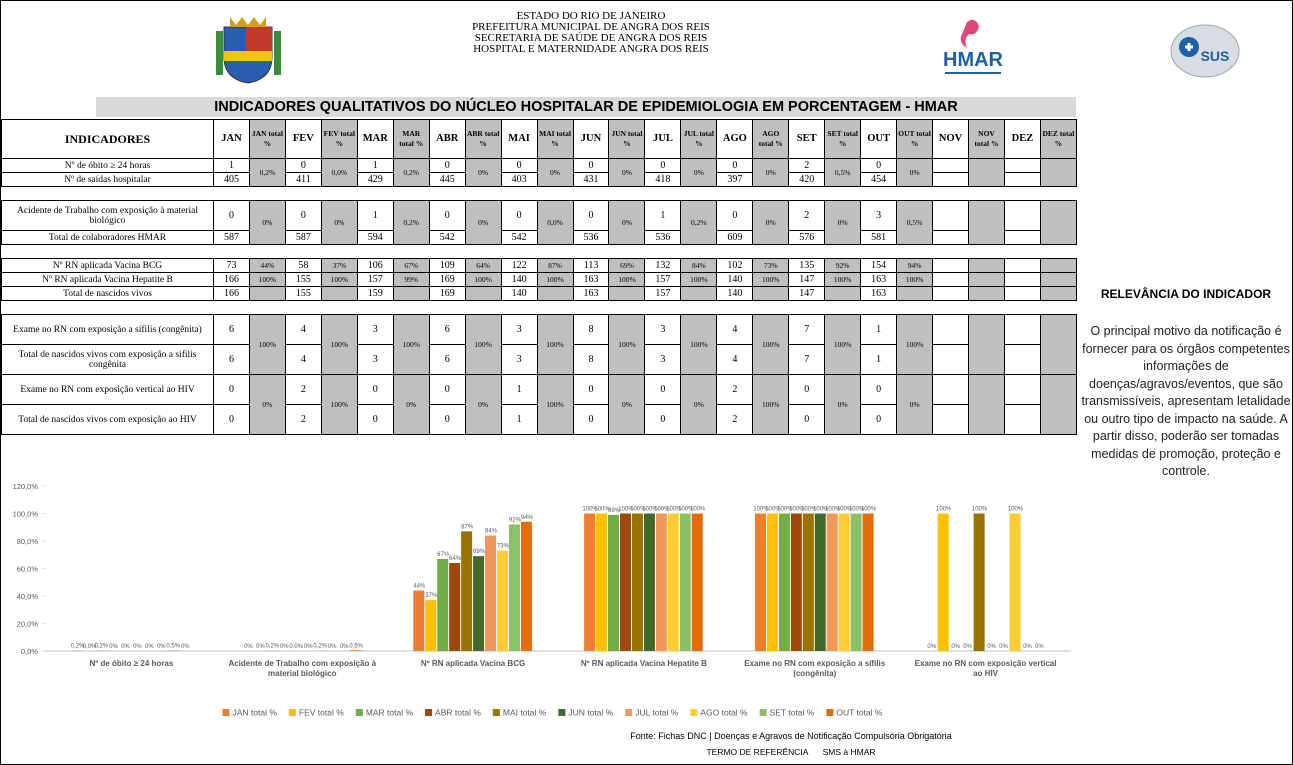 Image resolution: width=1293 pixels, height=765 pixels. I want to click on data-label: 0,2%, so click(320, 647).